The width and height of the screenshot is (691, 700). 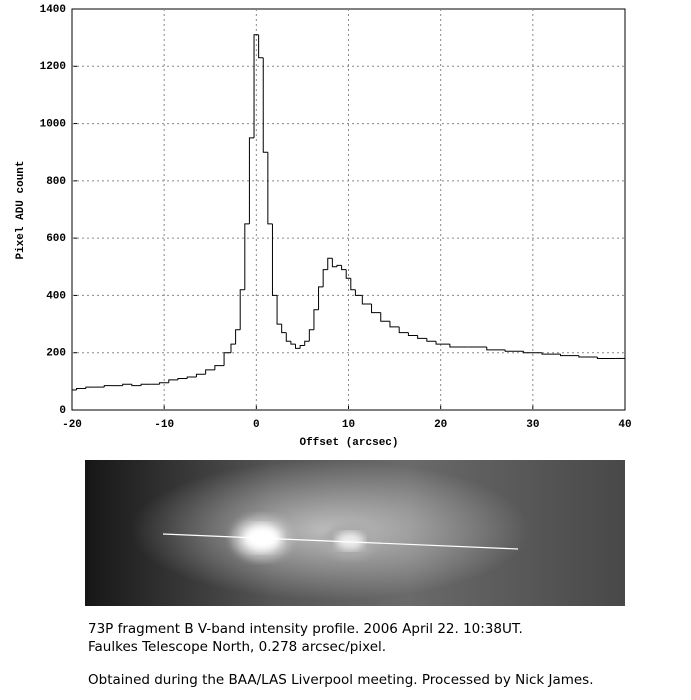 What do you see at coordinates (56, 354) in the screenshot?
I see `y-tick-label: 200` at bounding box center [56, 354].